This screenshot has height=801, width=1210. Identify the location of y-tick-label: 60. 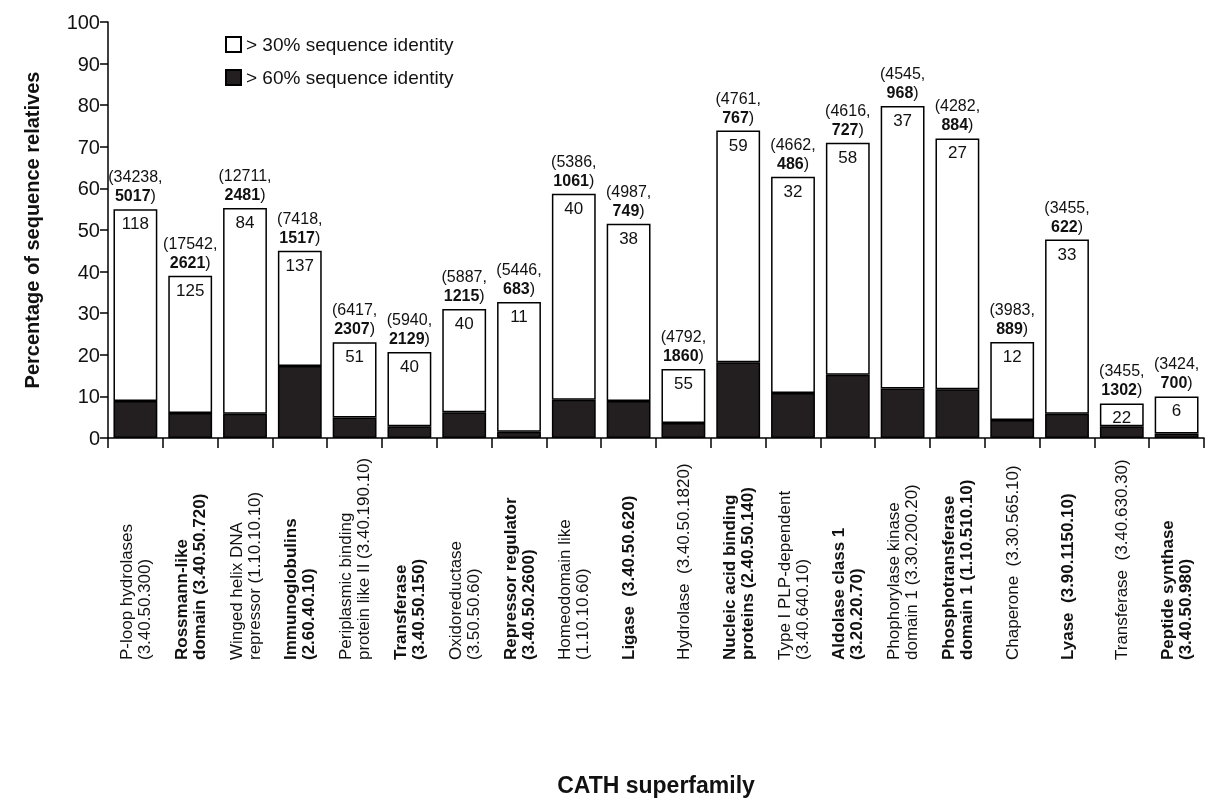
(88, 188).